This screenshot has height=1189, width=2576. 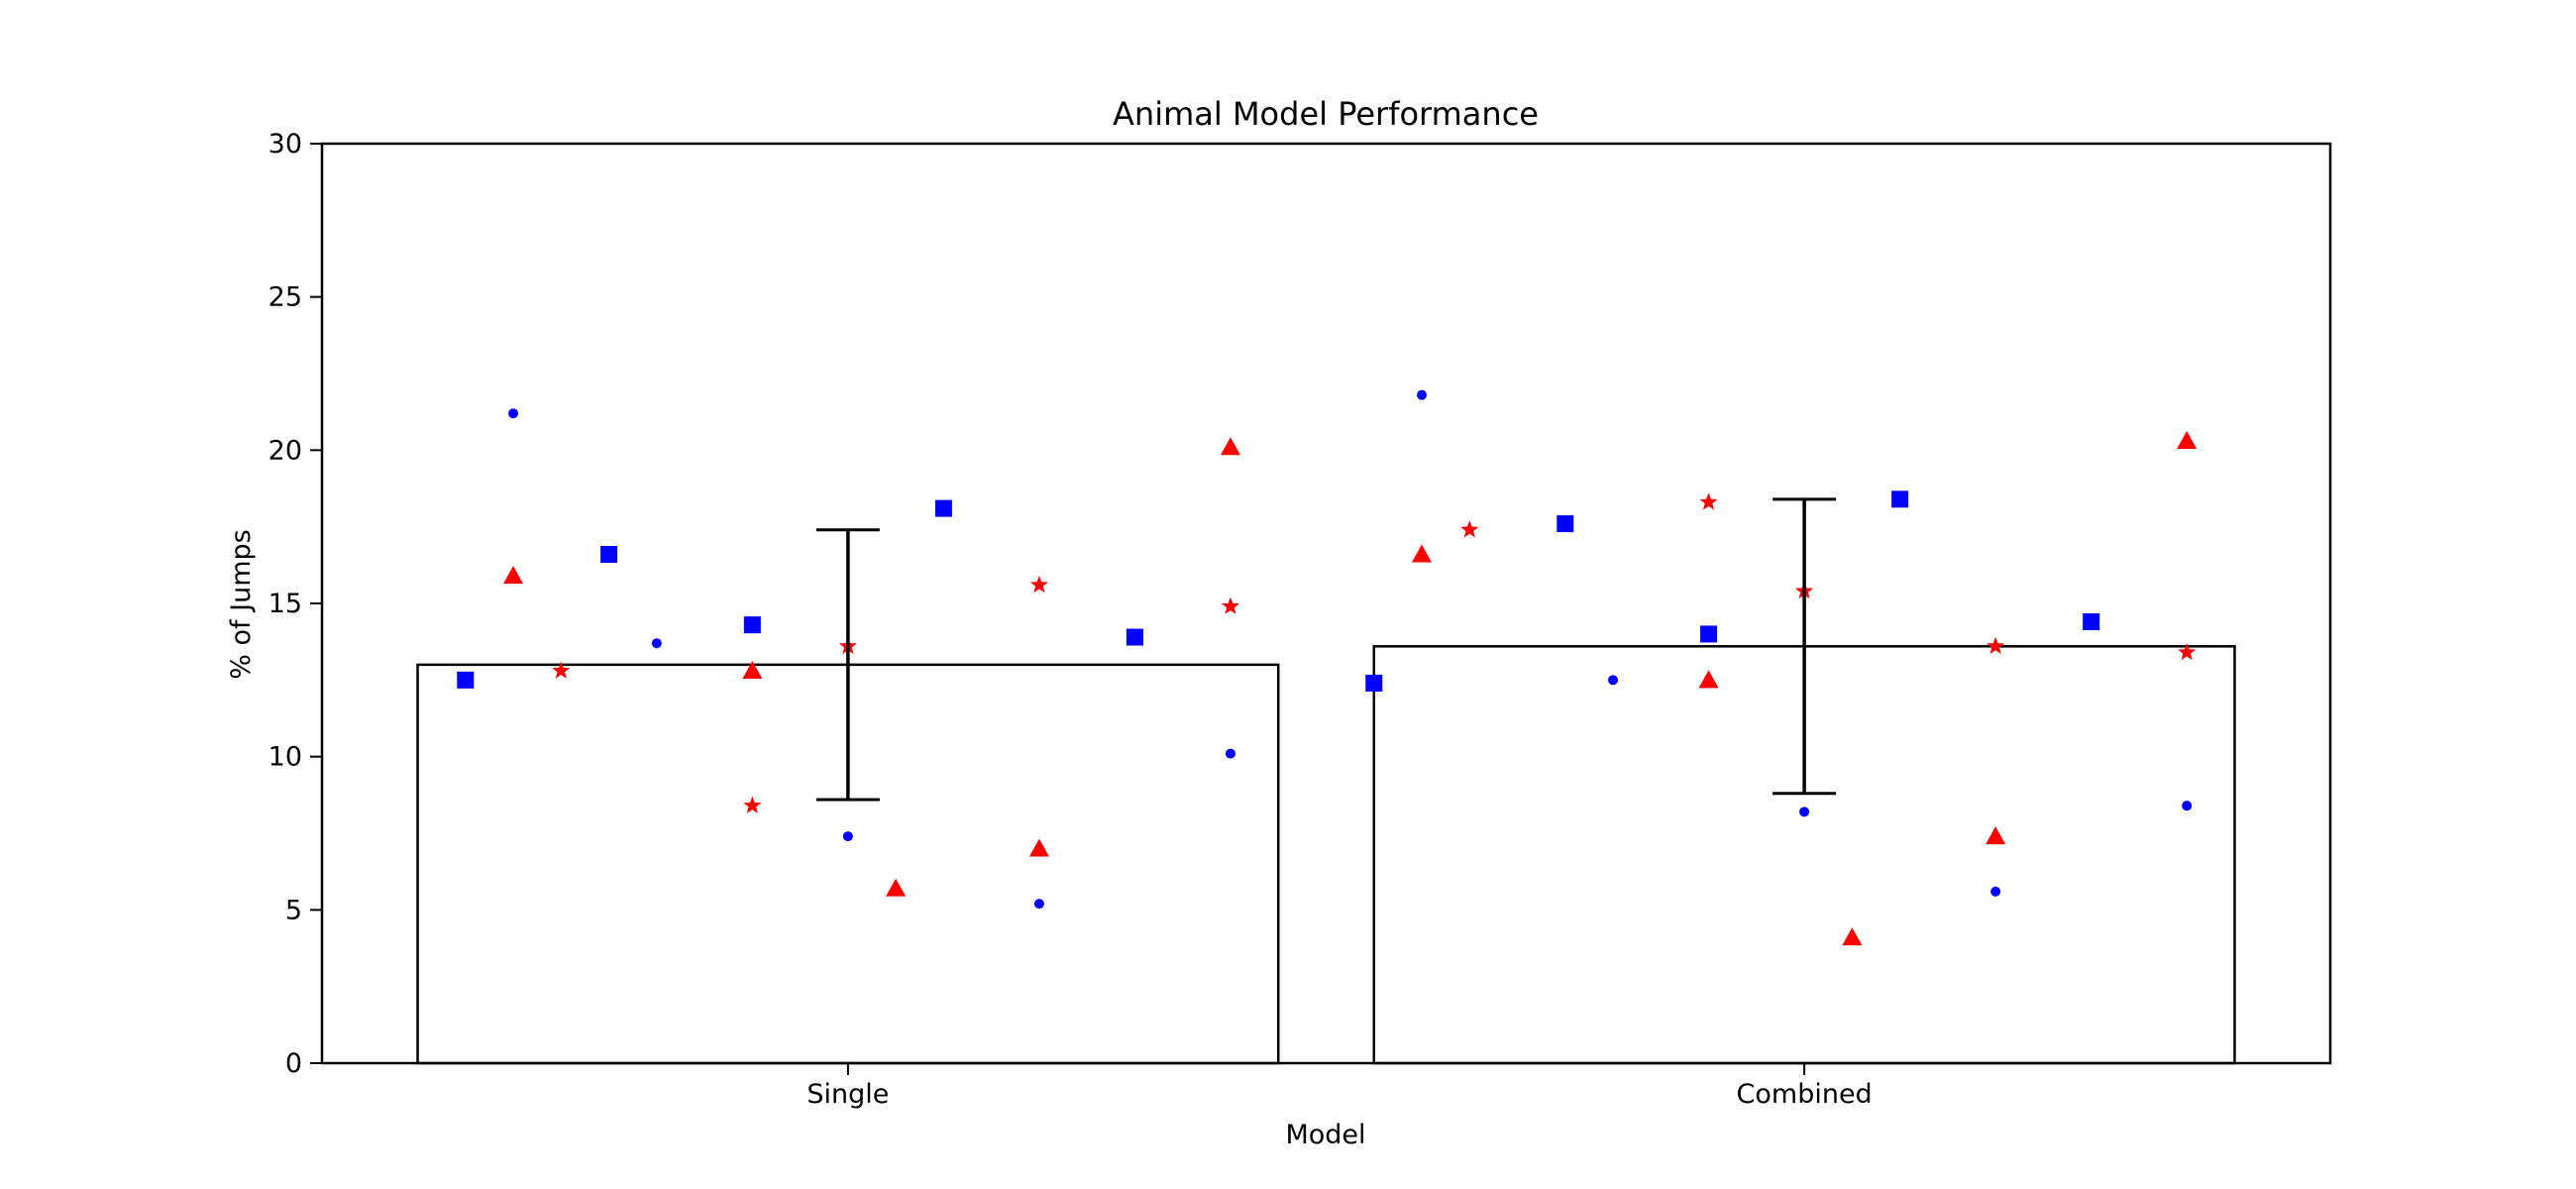 I want to click on errorbar-single, so click(x=847, y=665).